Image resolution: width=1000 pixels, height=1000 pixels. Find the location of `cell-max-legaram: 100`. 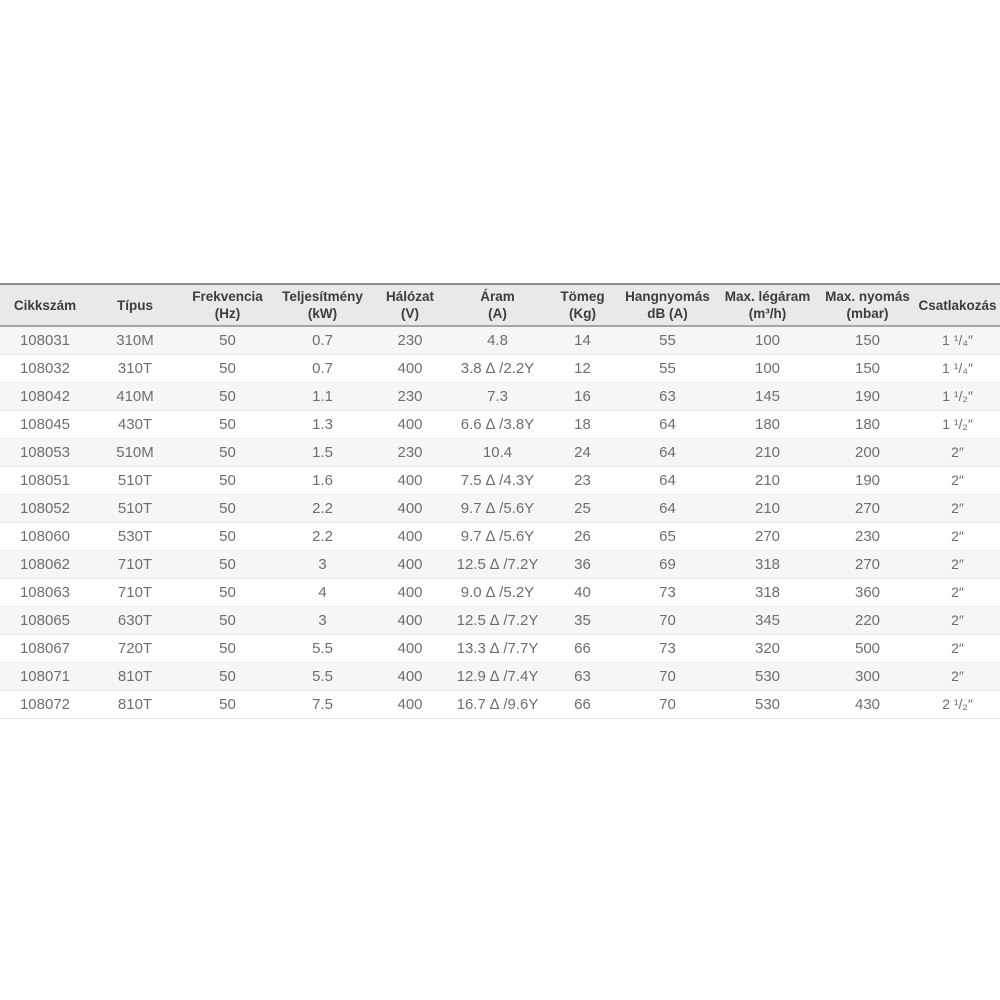

cell-max-legaram: 100 is located at coordinates (767, 368).